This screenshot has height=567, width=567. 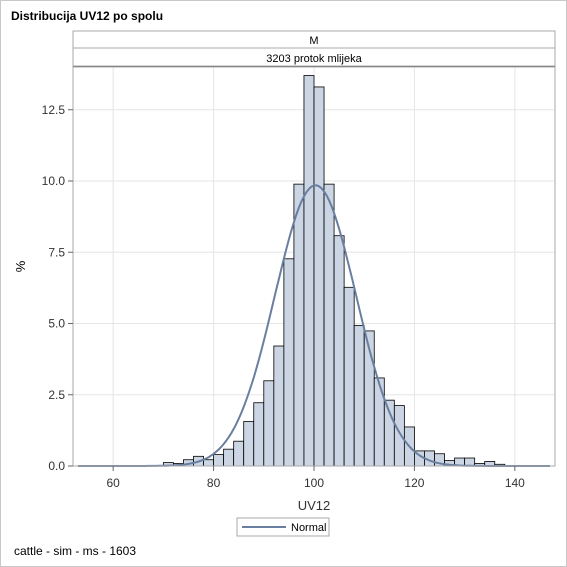 What do you see at coordinates (313, 41) in the screenshot?
I see `panel-header-label-sex: M` at bounding box center [313, 41].